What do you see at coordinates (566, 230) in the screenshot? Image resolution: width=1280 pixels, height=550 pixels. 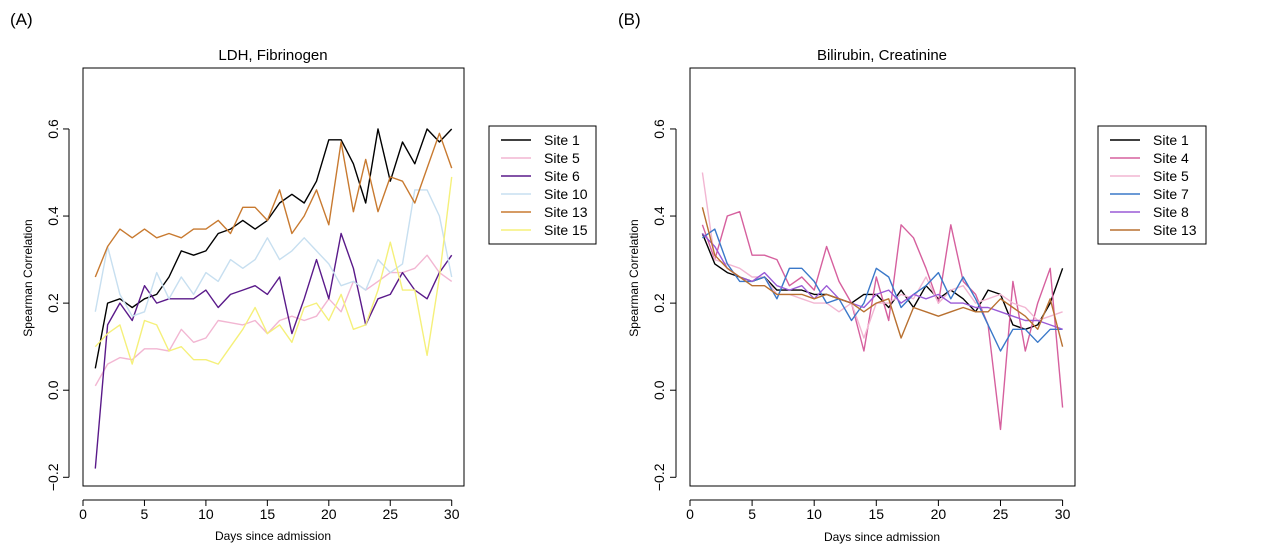 I see `legend-entry: Site 15` at bounding box center [566, 230].